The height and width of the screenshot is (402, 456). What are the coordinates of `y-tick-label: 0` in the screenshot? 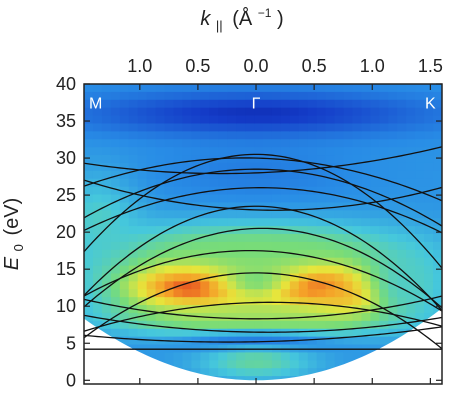 It's located at (71, 380).